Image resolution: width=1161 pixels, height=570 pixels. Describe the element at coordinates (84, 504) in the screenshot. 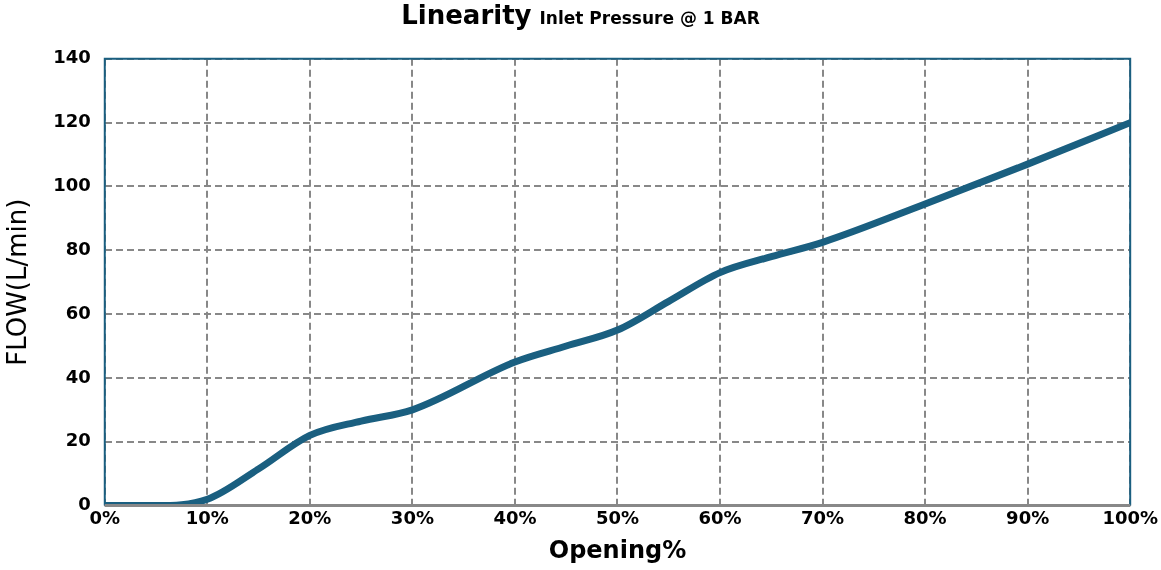

I see `y-tick-label: 0` at that location.